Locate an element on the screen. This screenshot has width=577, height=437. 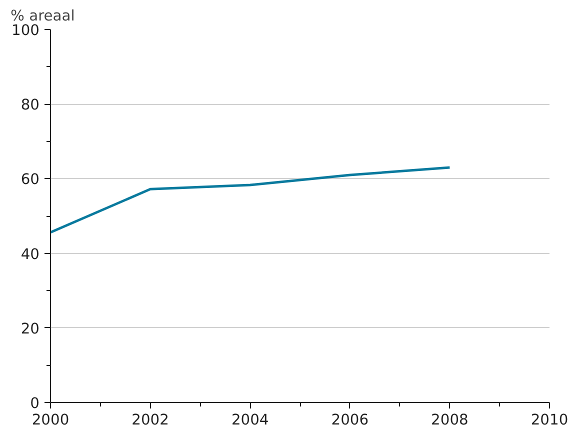
x-tick-label: 2008 is located at coordinates (449, 420).